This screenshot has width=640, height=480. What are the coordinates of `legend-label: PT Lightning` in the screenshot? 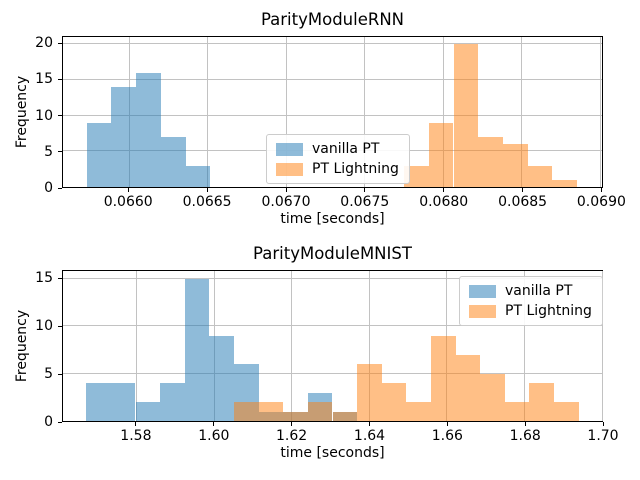 It's located at (355, 169).